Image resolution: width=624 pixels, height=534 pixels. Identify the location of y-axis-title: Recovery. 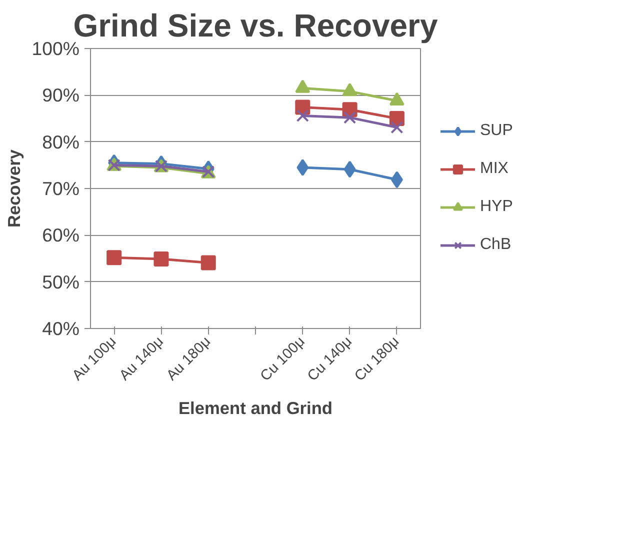
(14, 188).